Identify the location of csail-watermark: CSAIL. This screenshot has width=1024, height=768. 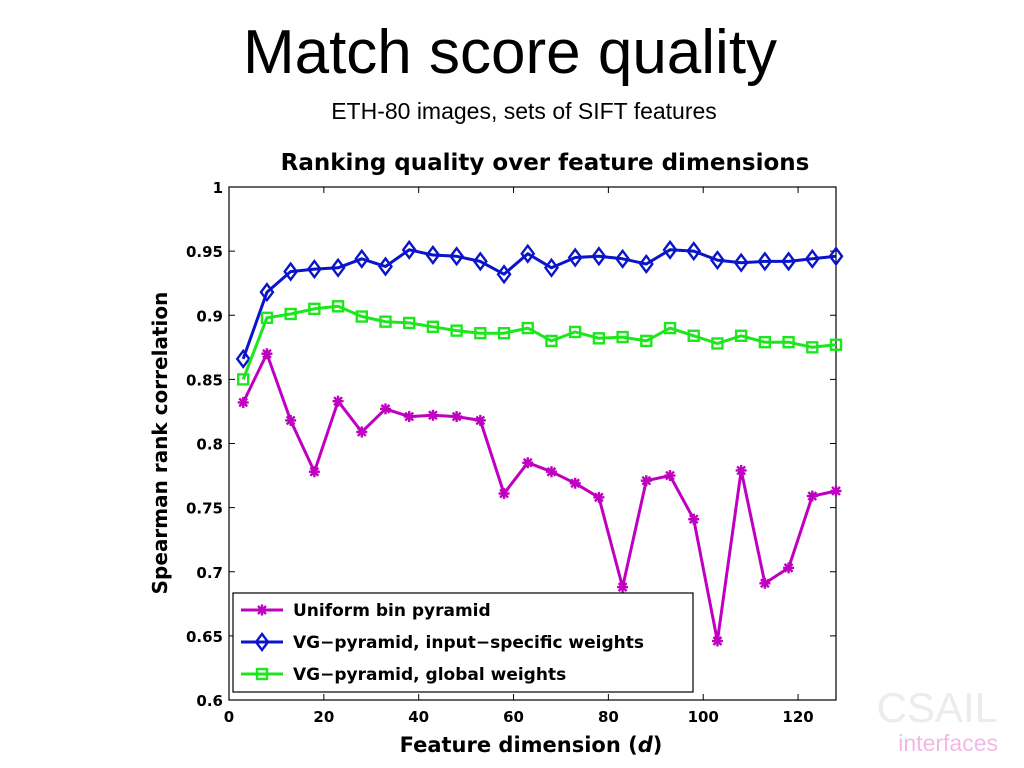
(937, 707).